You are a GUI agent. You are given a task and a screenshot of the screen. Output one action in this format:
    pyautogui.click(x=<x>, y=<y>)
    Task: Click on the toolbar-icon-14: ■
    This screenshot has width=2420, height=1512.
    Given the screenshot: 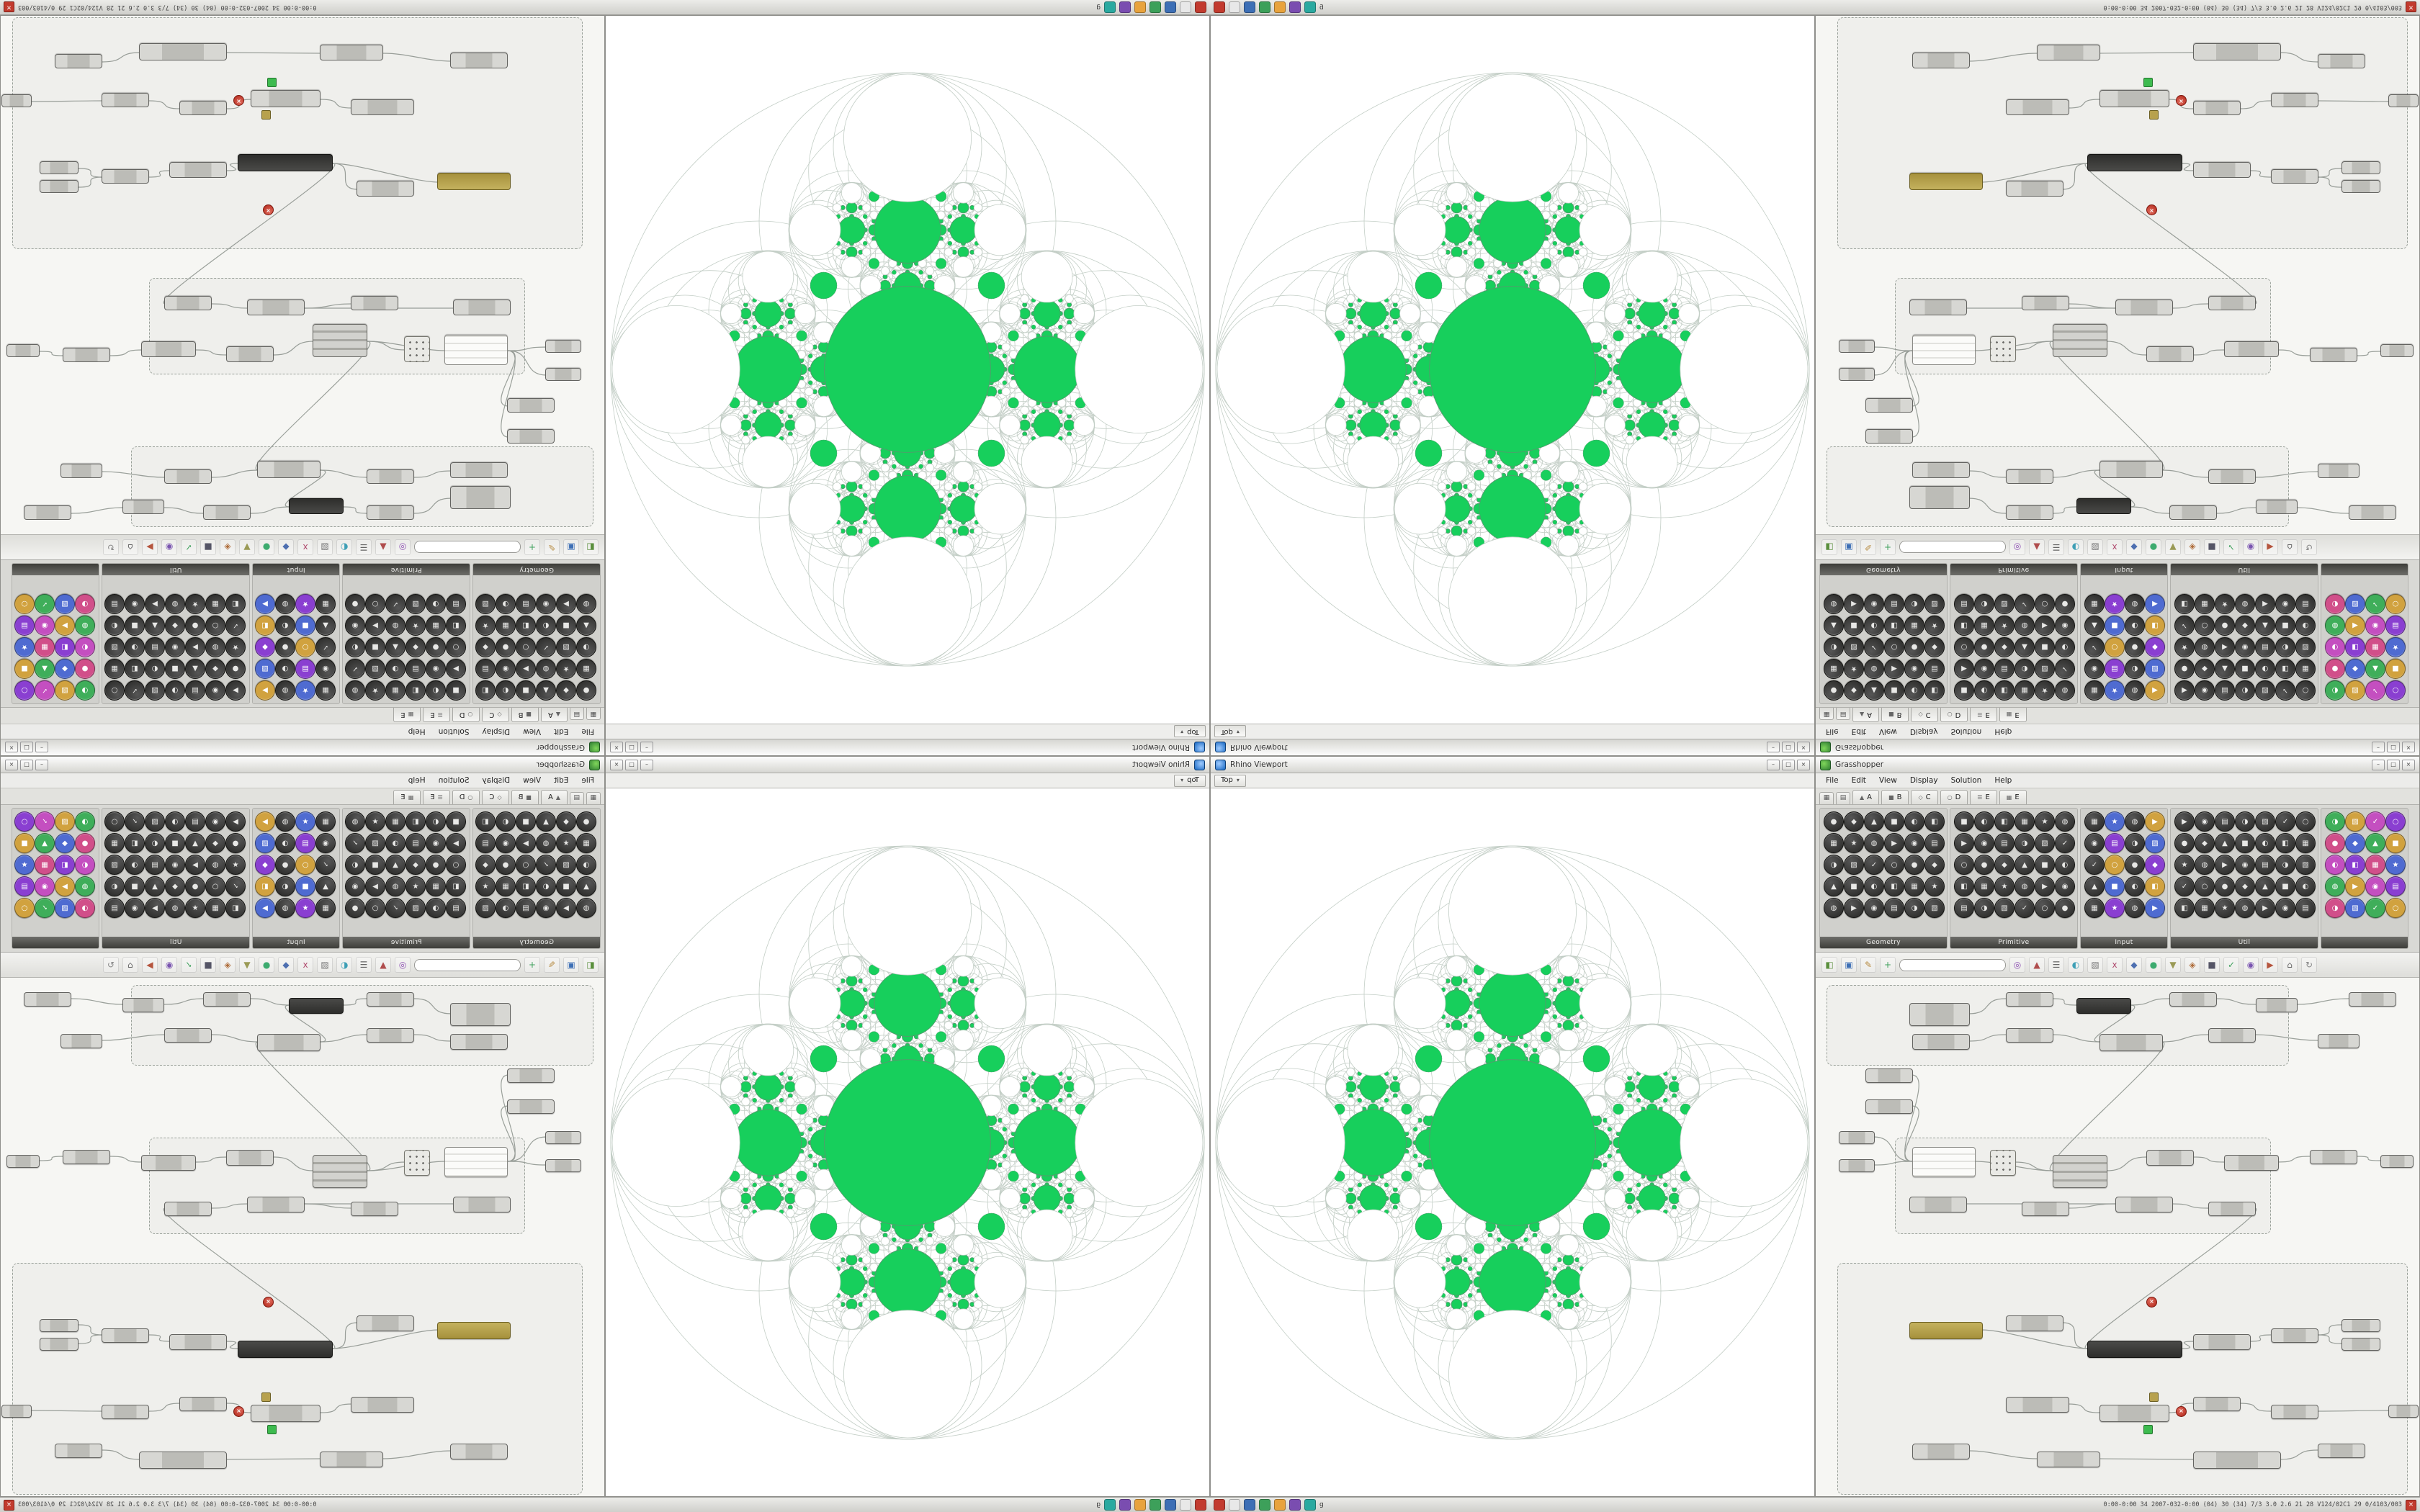 What is the action you would take?
    pyautogui.click(x=2212, y=547)
    